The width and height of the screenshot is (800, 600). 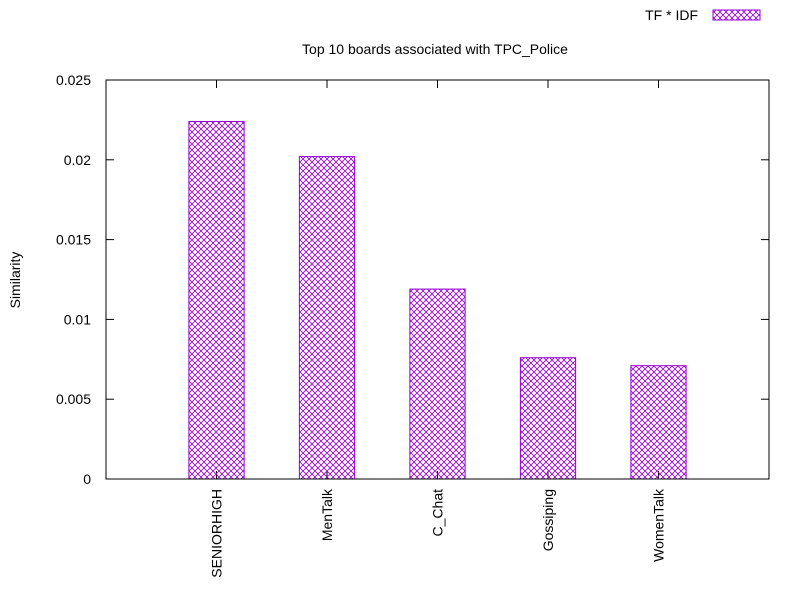 What do you see at coordinates (548, 418) in the screenshot?
I see `bar-gossiping` at bounding box center [548, 418].